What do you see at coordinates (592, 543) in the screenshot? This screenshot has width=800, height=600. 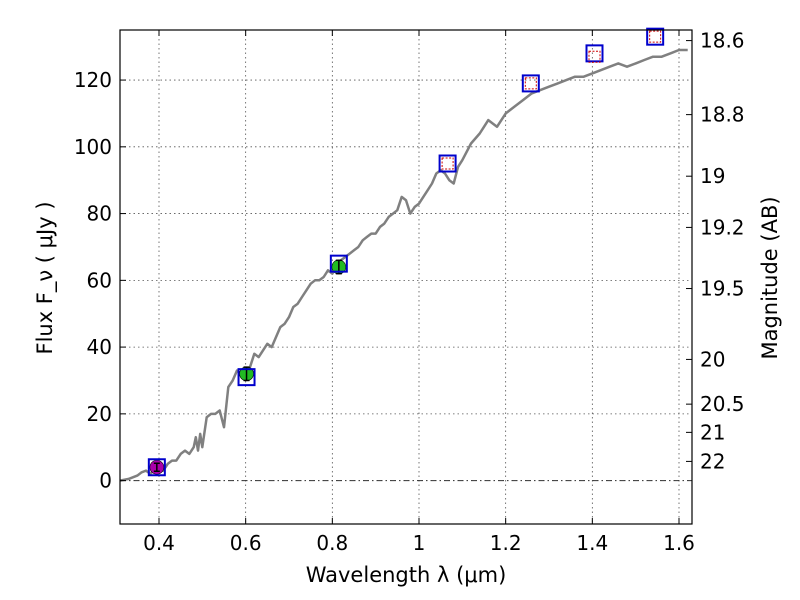 I see `x-tick-label: 1.4` at bounding box center [592, 543].